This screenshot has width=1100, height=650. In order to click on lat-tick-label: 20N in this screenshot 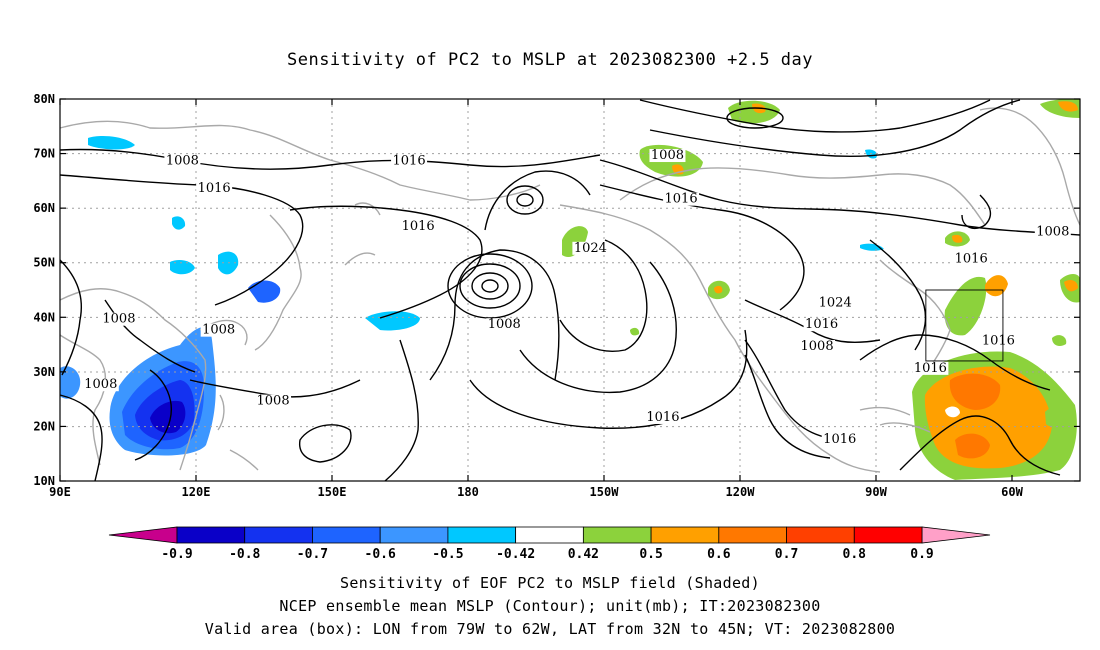, I will do `click(44, 426)`.